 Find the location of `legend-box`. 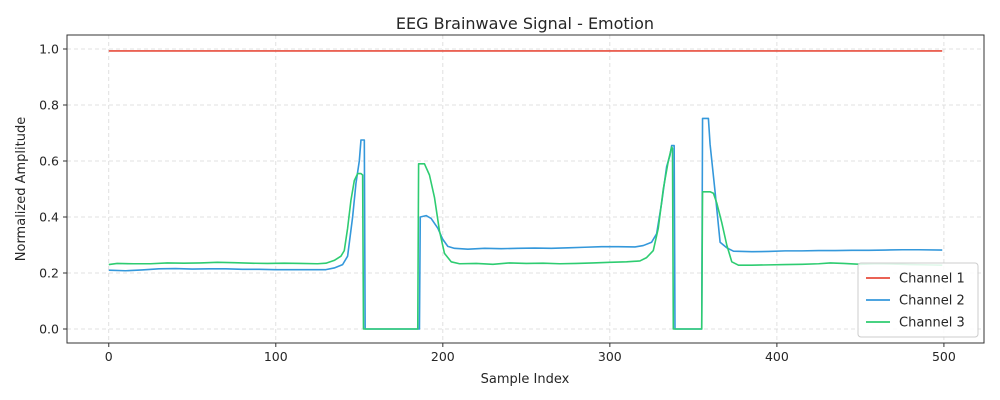

legend-box is located at coordinates (918, 300).